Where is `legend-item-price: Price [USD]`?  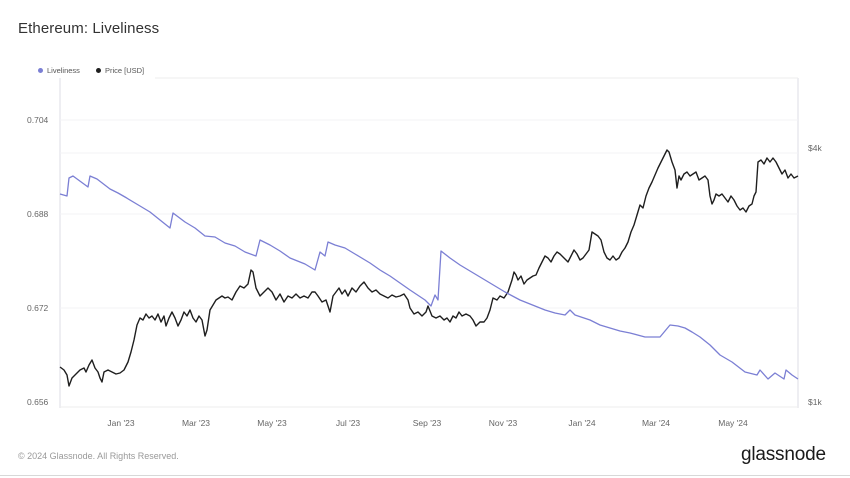
legend-item-price: Price [USD] is located at coordinates (120, 70).